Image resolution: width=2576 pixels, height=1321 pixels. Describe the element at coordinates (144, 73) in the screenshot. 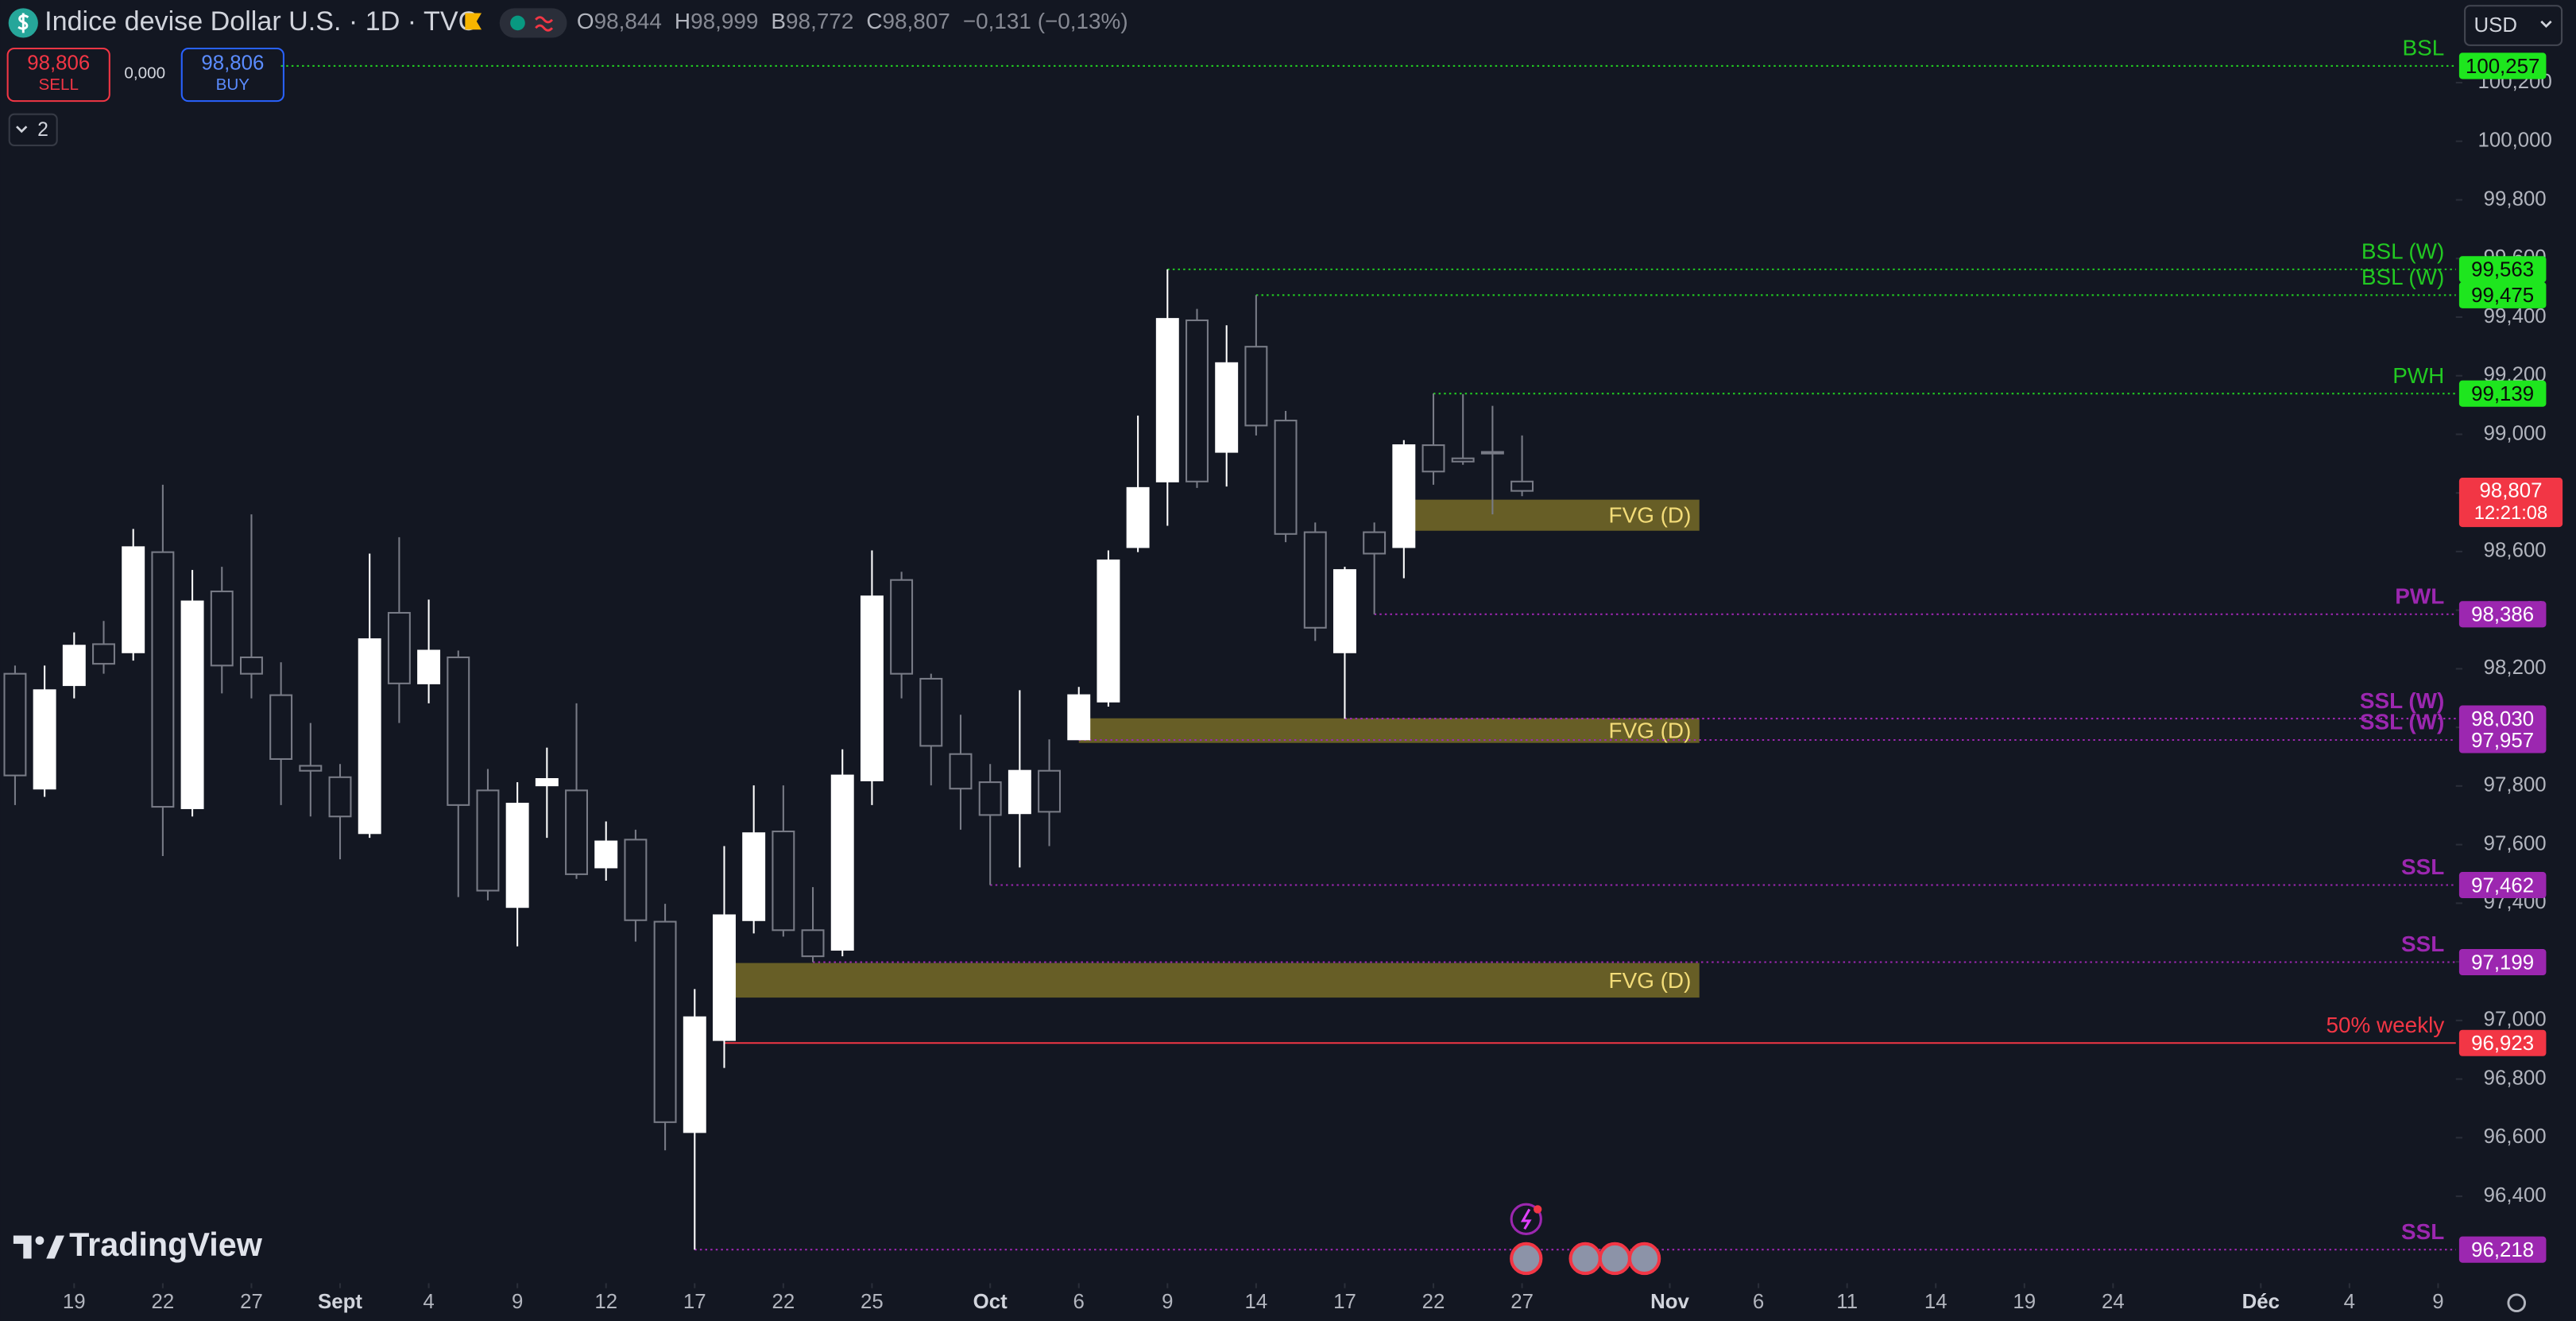

I see `spread: 0,000` at that location.